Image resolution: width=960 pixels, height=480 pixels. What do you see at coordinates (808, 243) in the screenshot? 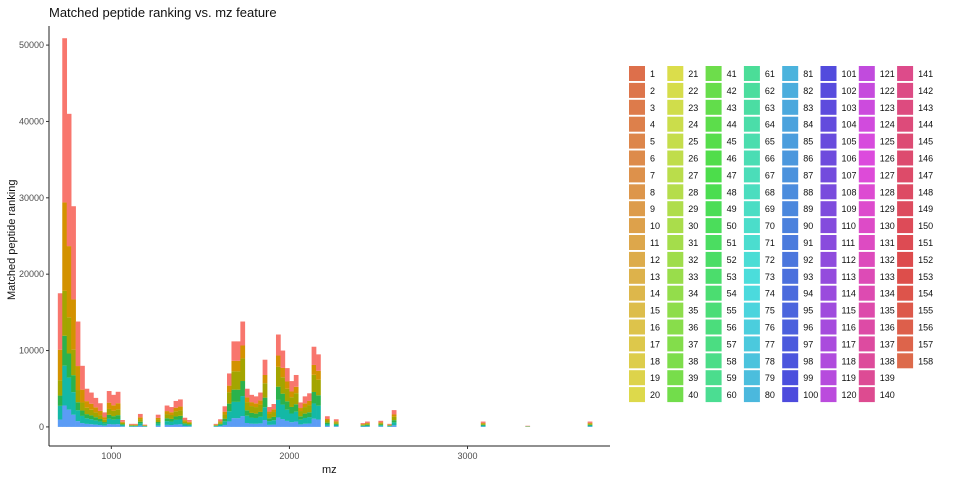
I see `legend-label: 91` at bounding box center [808, 243].